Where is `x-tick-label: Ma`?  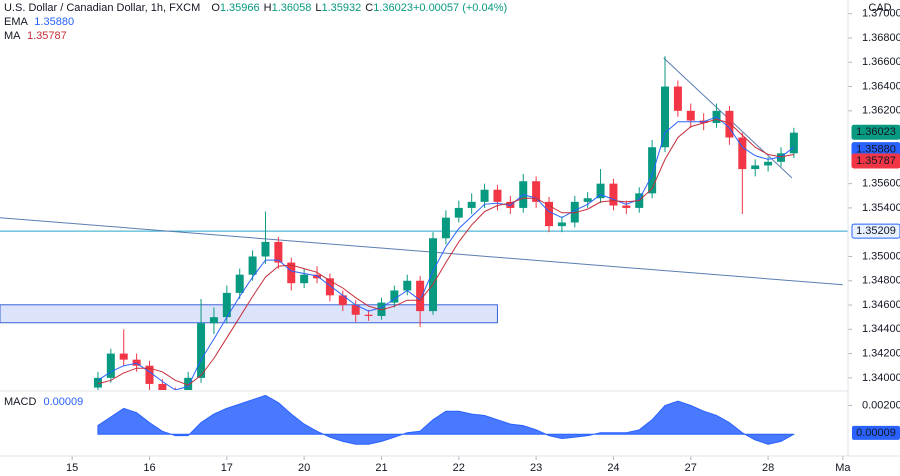 x-tick-label: Ma is located at coordinates (843, 468).